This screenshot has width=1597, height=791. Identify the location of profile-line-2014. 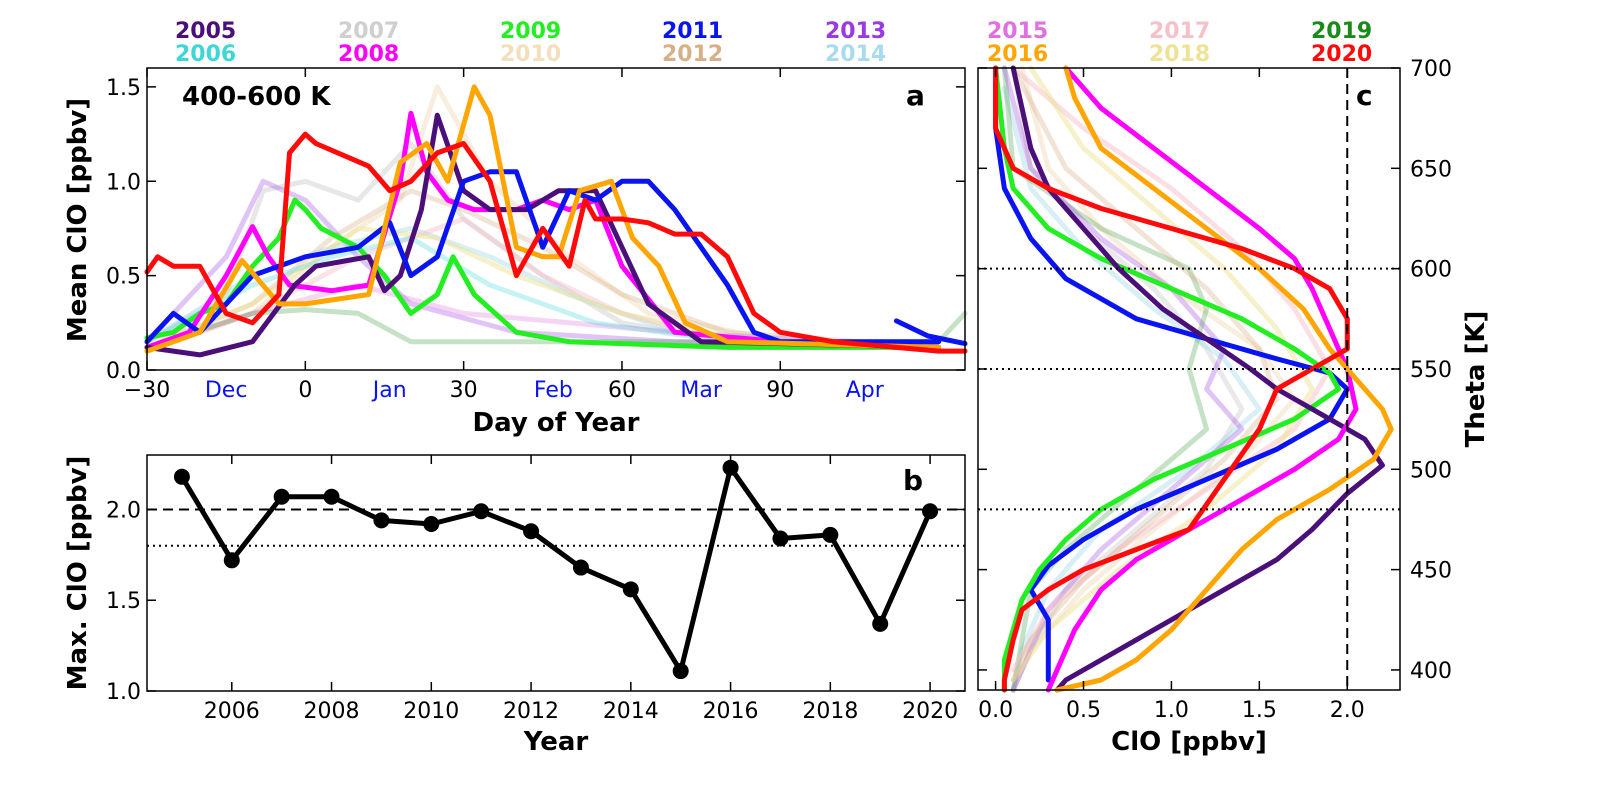
(1131, 389).